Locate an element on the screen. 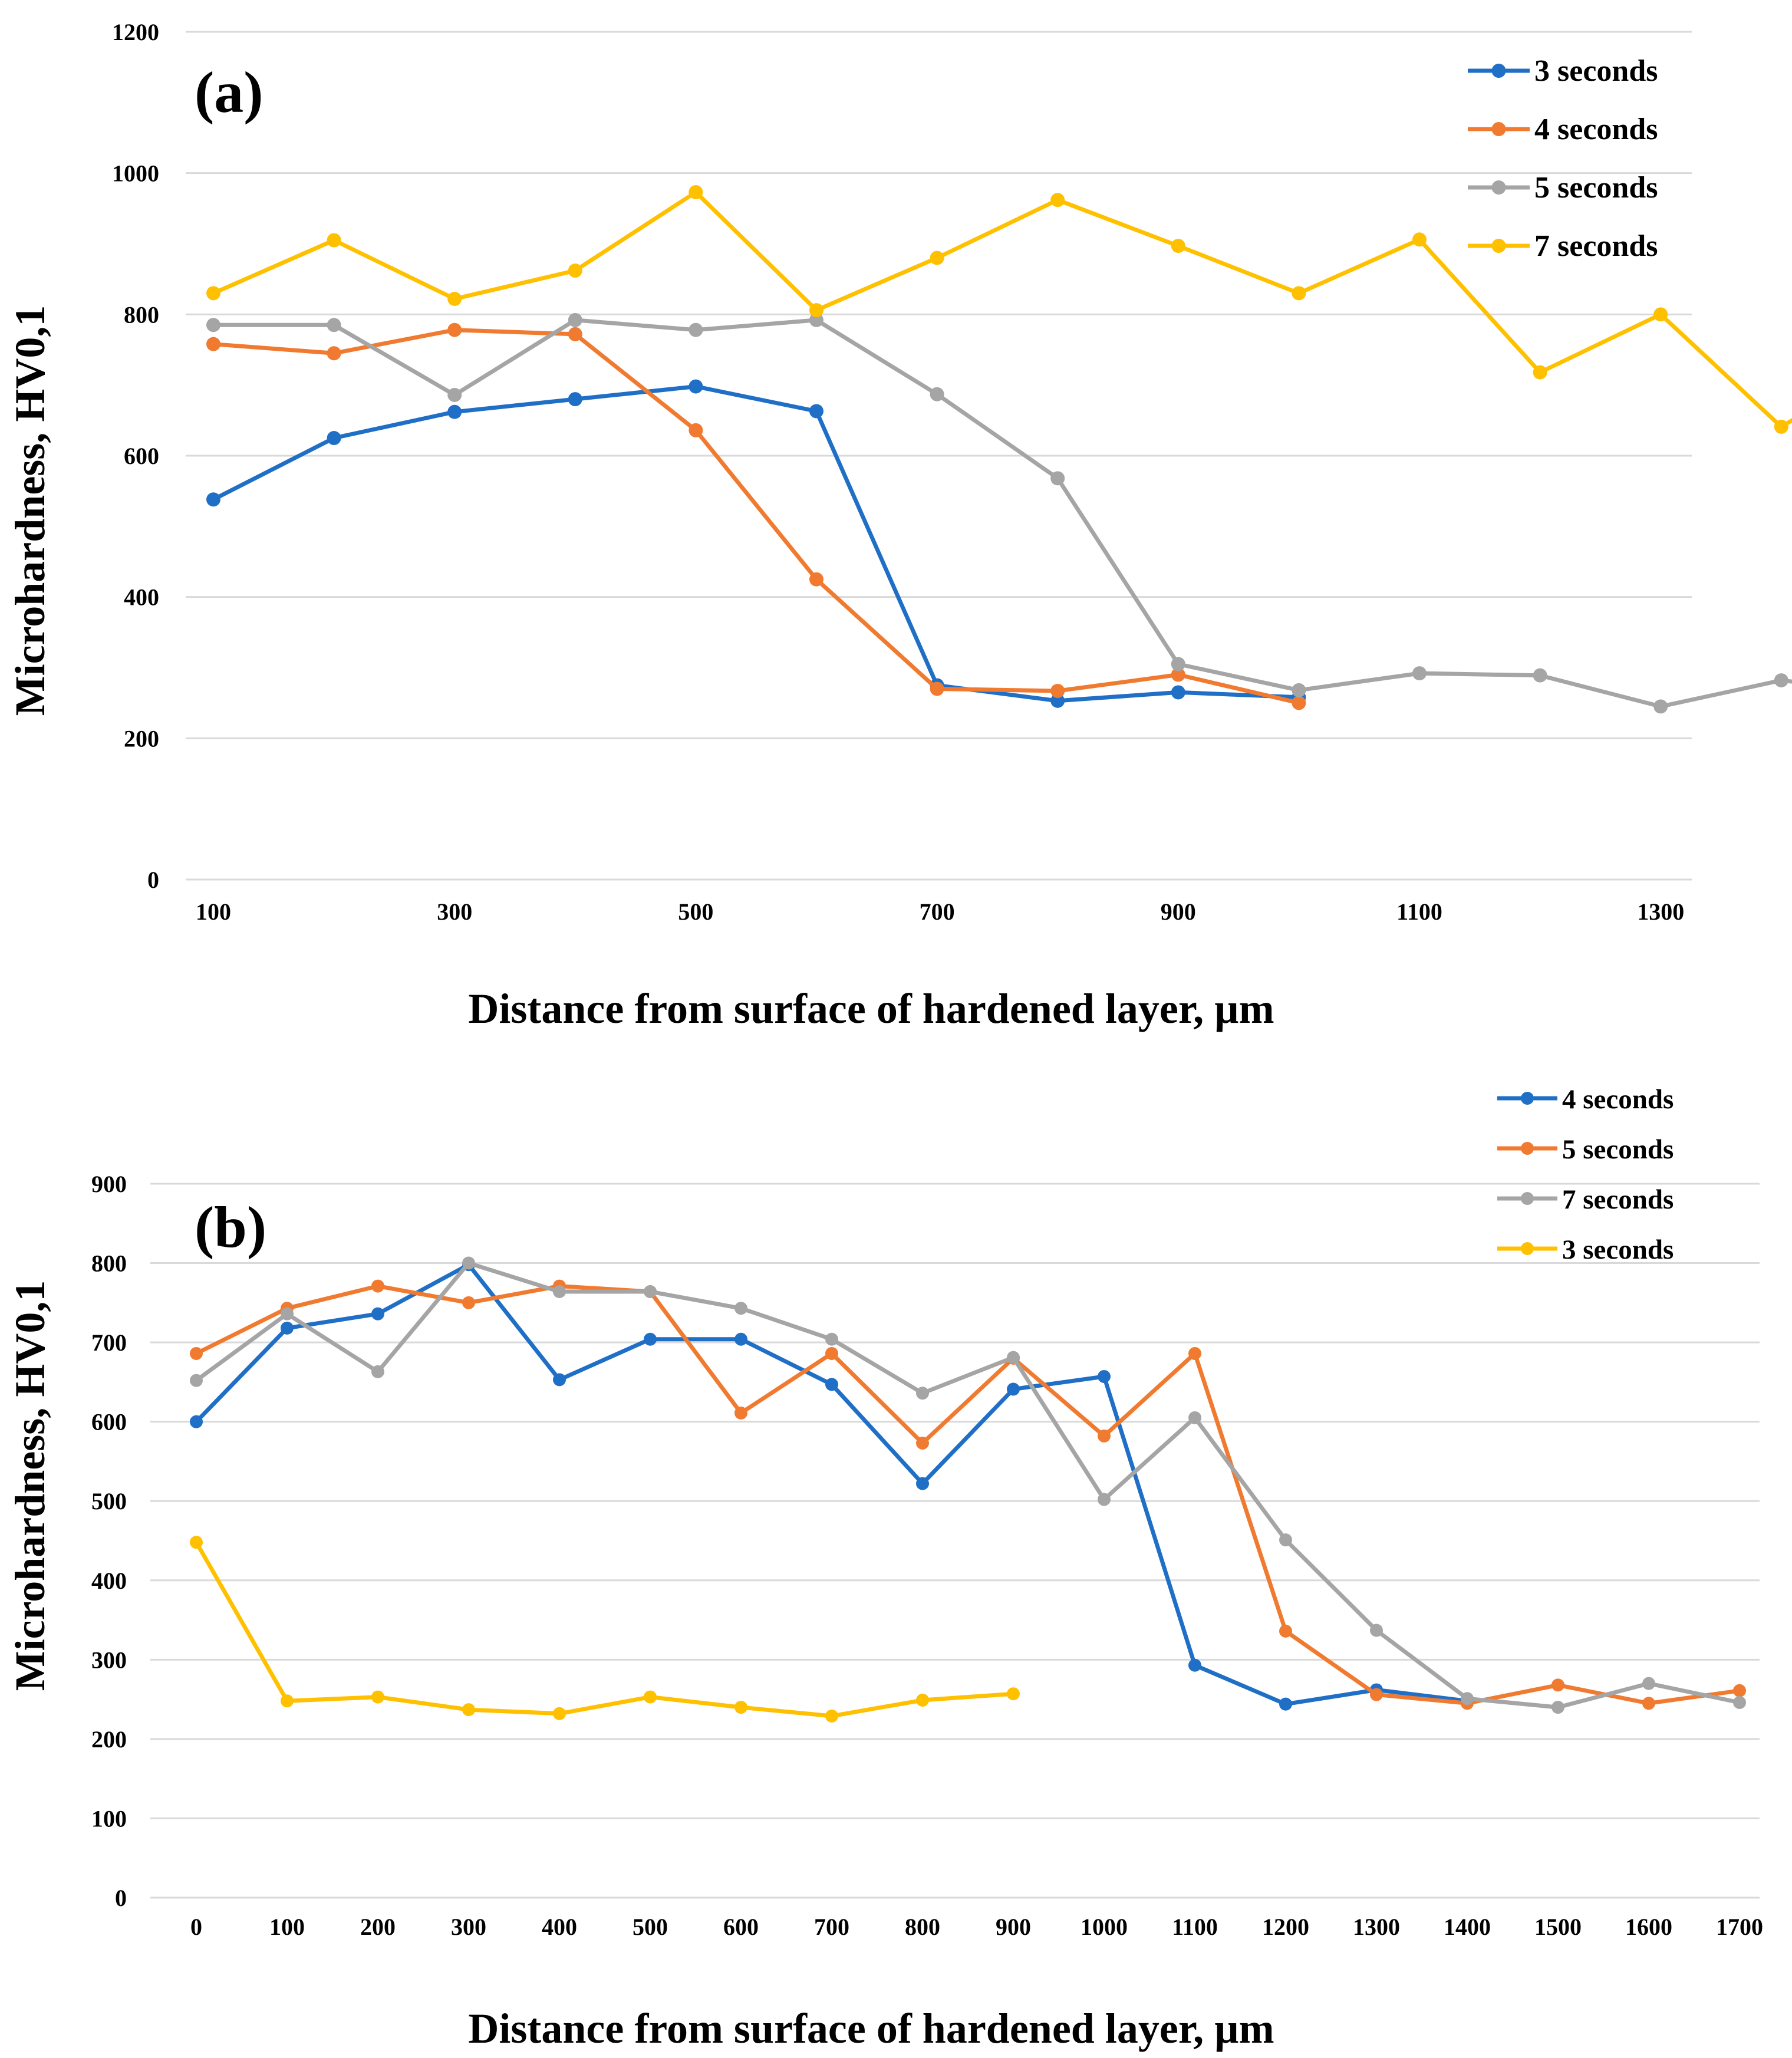 This screenshot has width=1792, height=2058. legend-marker-a-5-seconds is located at coordinates (1498, 188).